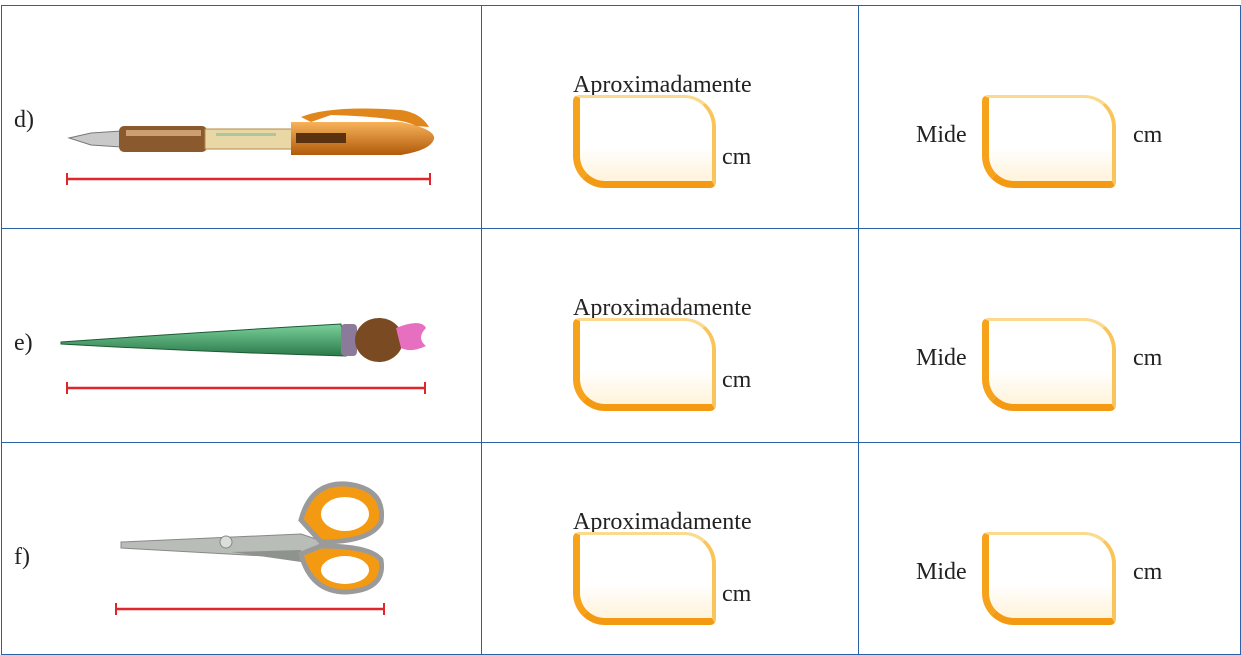 Image resolution: width=1241 pixels, height=655 pixels. What do you see at coordinates (22, 557) in the screenshot?
I see `row-label: f)` at bounding box center [22, 557].